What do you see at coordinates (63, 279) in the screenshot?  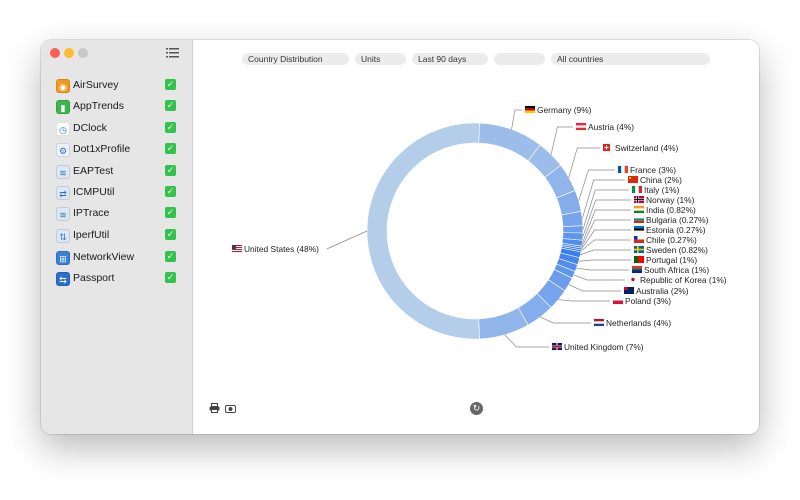 I see `passport-icon: ⇆` at bounding box center [63, 279].